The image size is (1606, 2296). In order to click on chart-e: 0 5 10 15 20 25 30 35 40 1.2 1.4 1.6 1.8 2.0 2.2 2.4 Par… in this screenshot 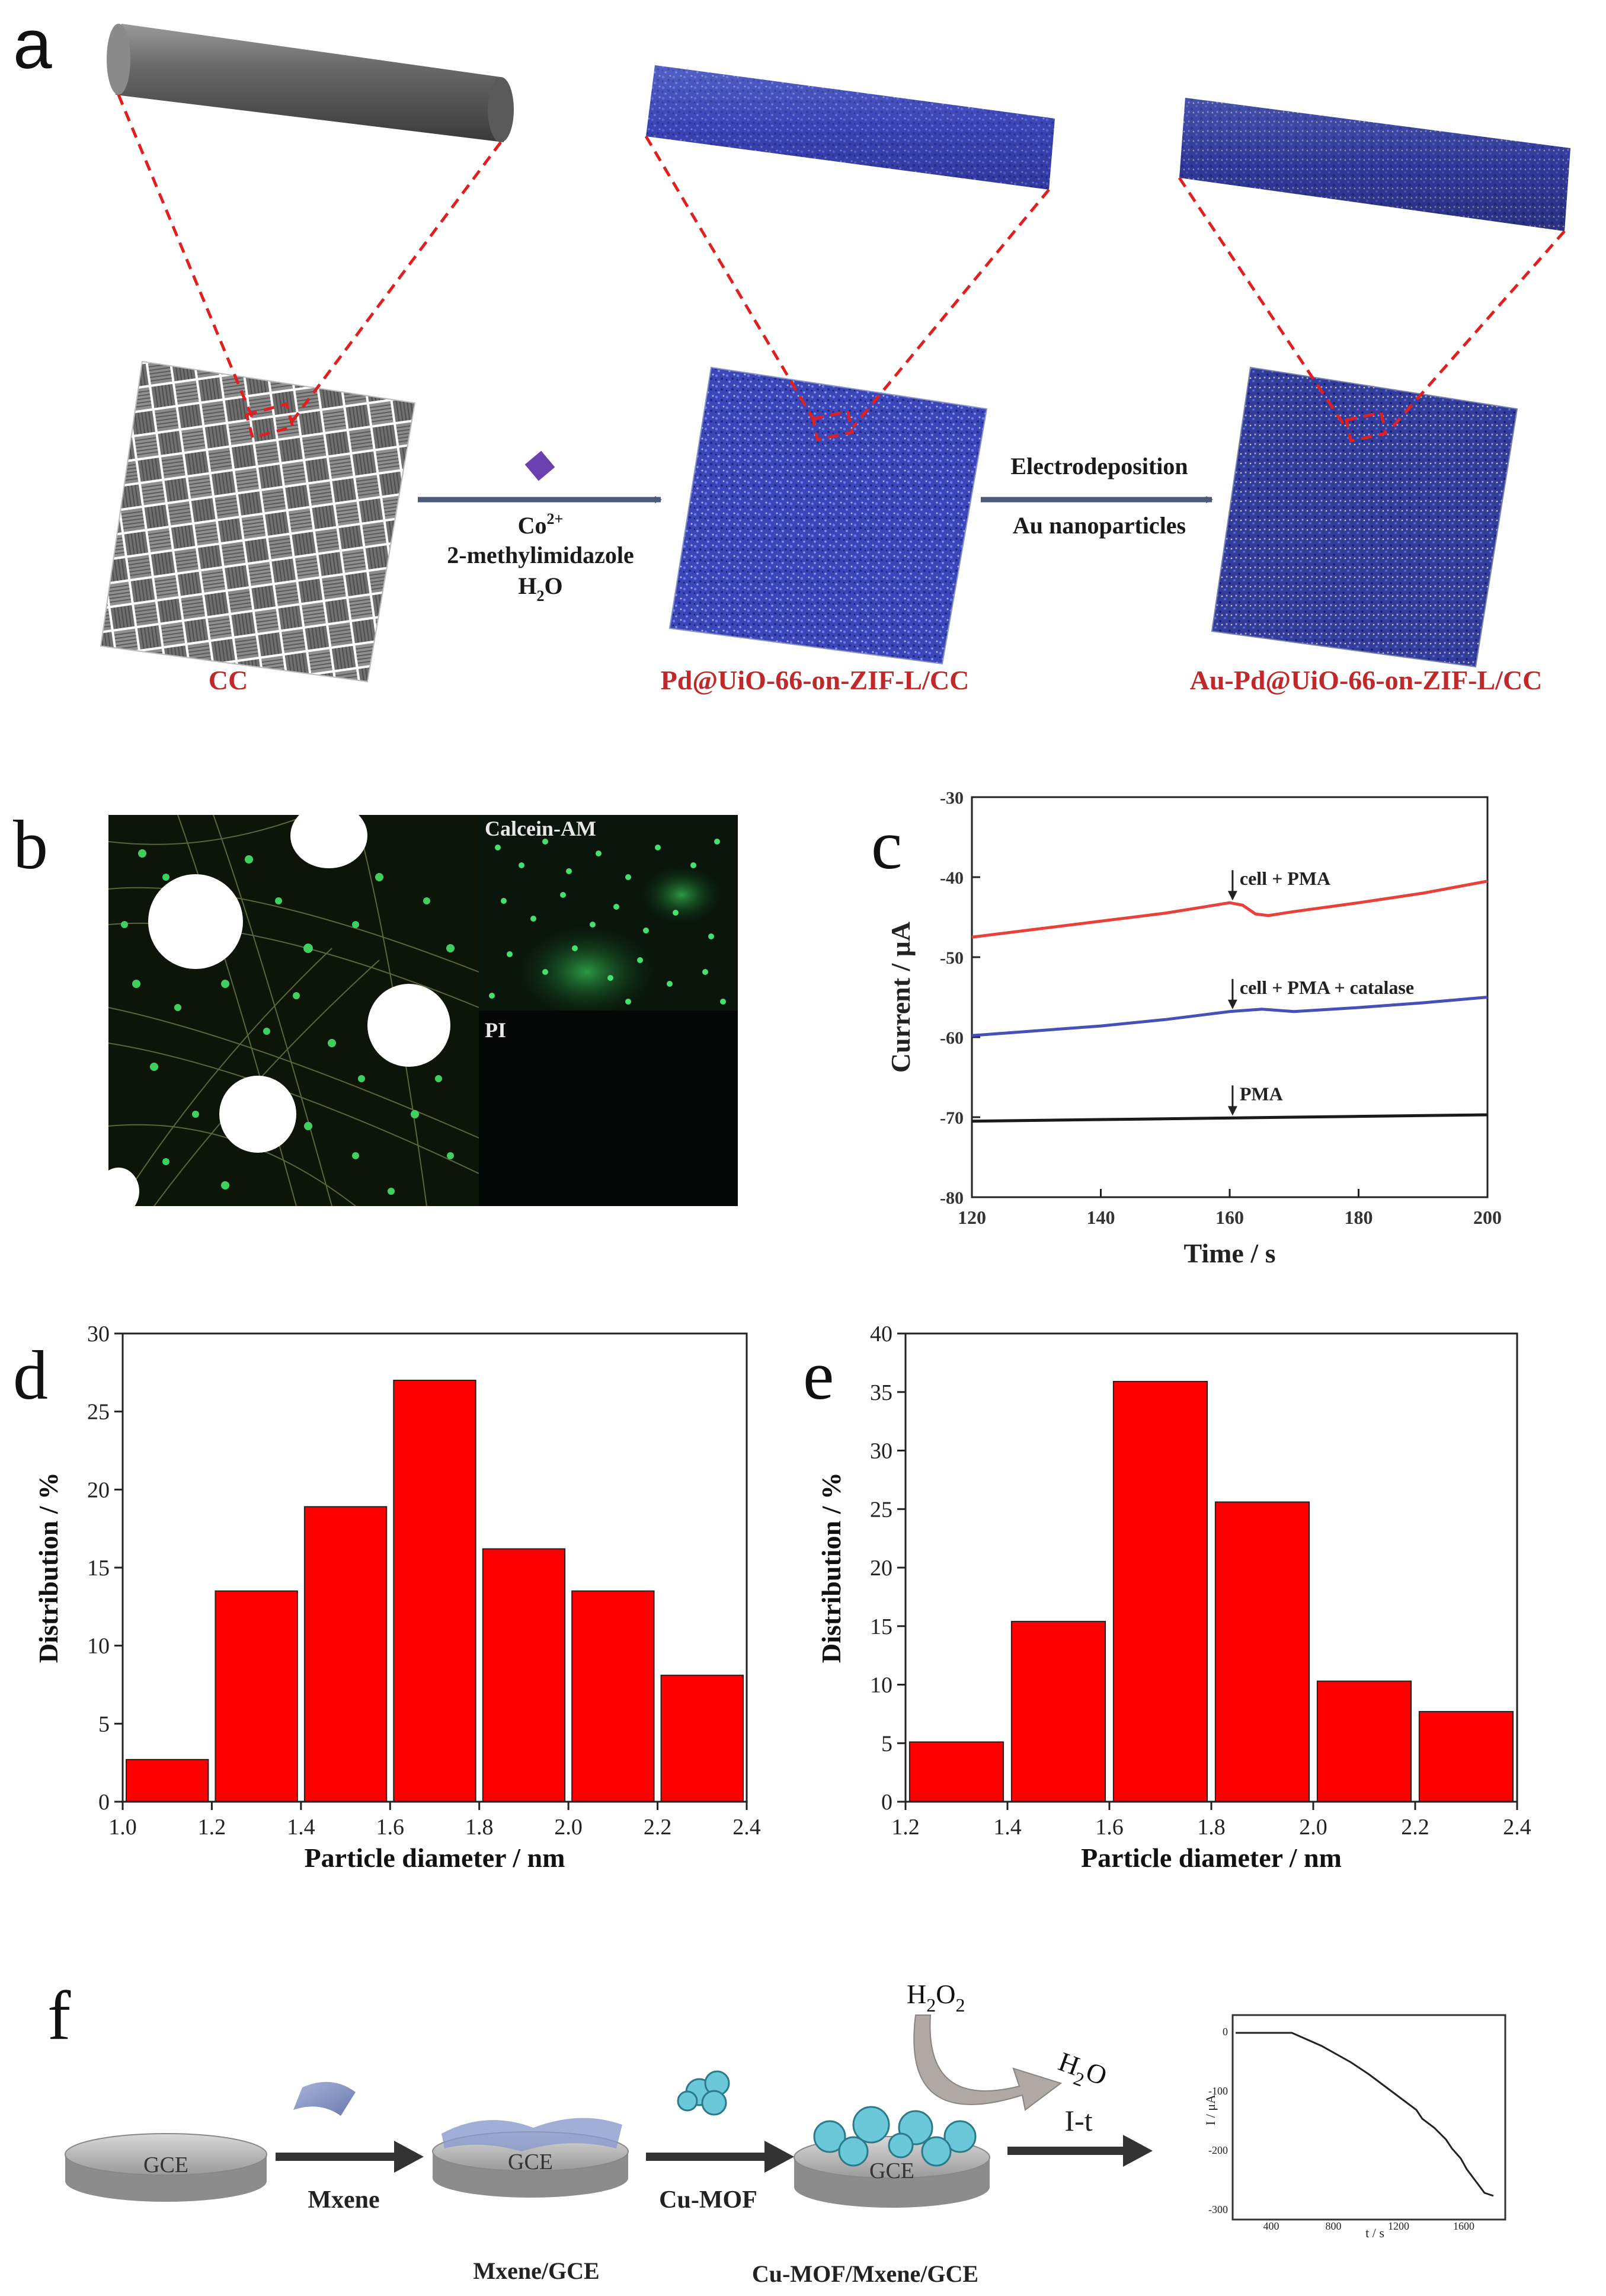, I will do `click(1173, 1598)`.